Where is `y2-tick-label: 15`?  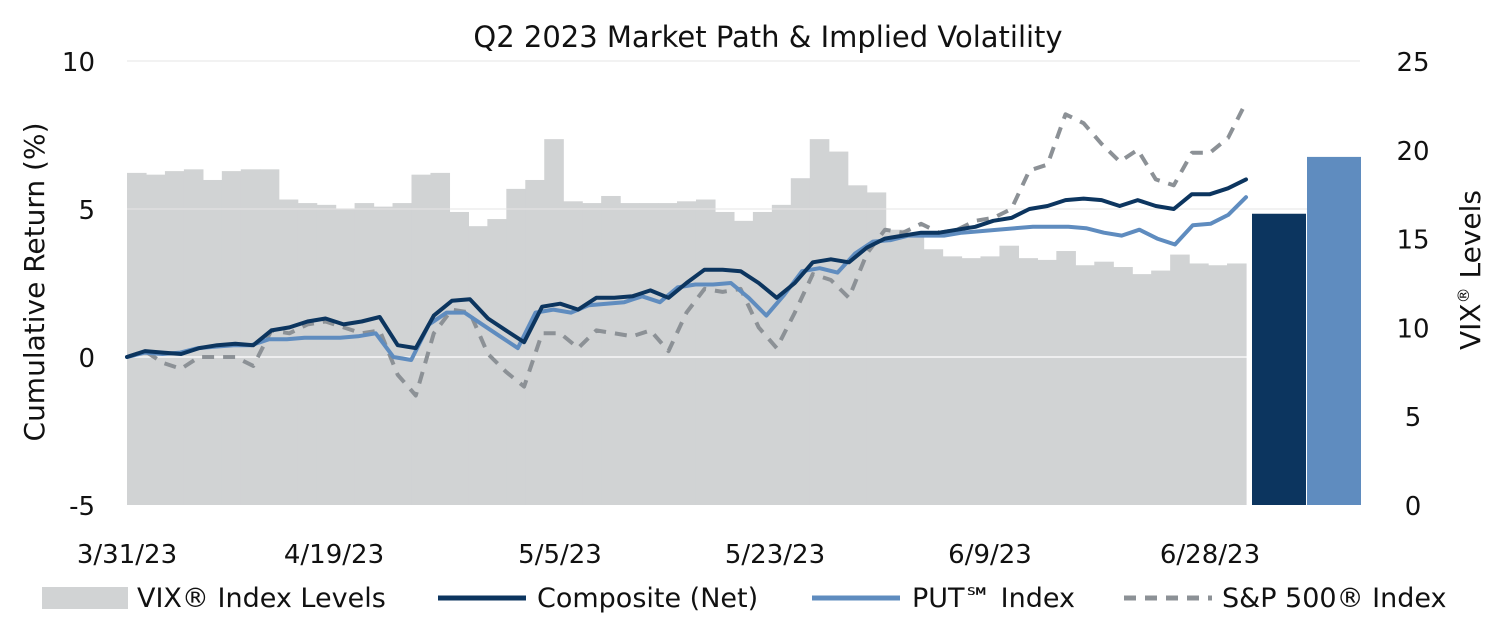 y2-tick-label: 15 is located at coordinates (1412, 241).